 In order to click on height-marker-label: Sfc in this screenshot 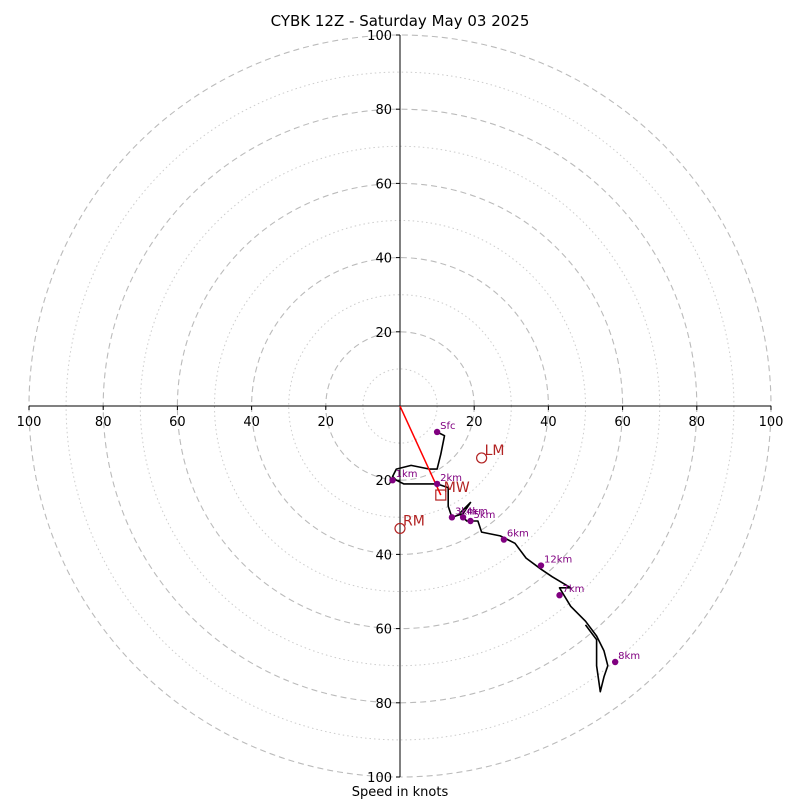, I will do `click(447, 426)`.